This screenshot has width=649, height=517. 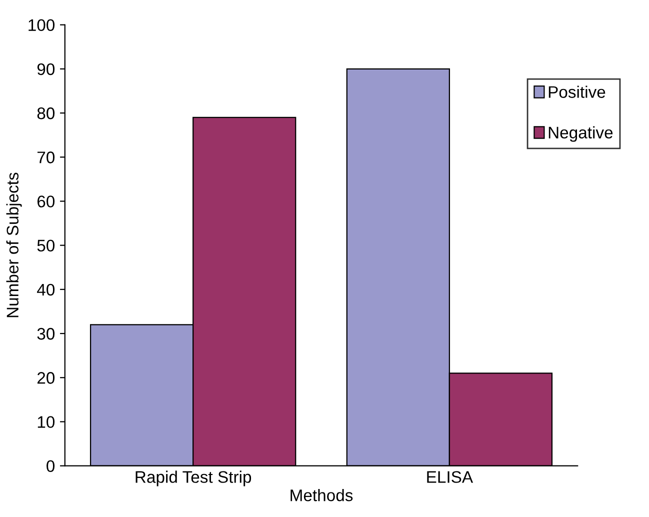 What do you see at coordinates (46, 422) in the screenshot?
I see `y-tick-label: 10` at bounding box center [46, 422].